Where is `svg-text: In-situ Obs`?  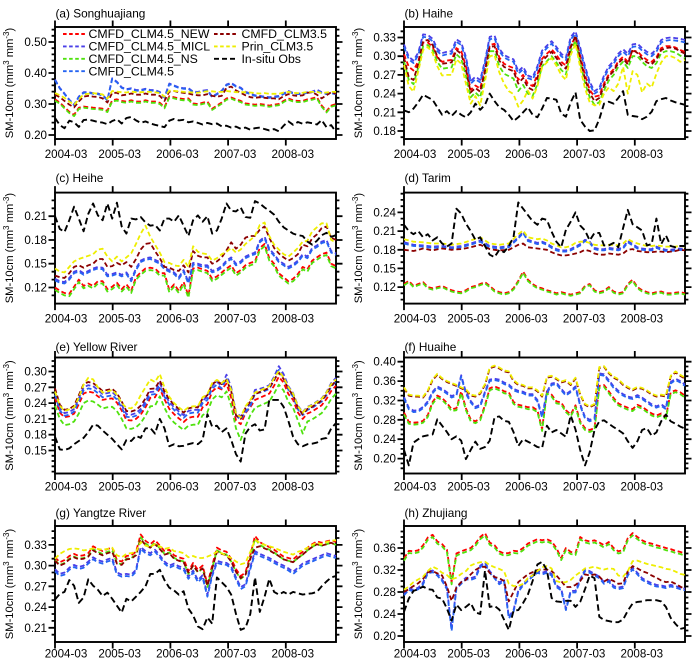
svg-text: In-situ Obs is located at coordinates (271, 59).